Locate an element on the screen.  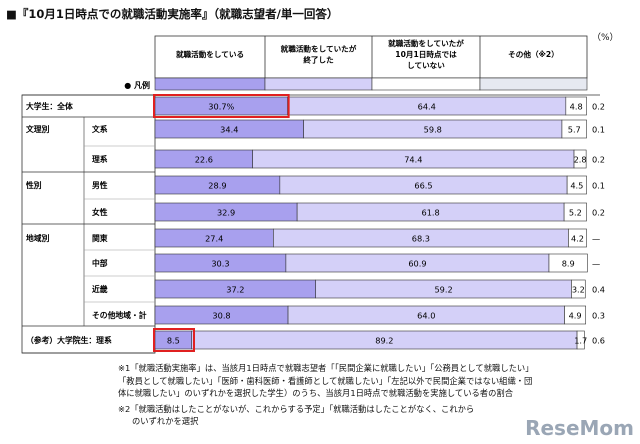
bar-value-label: 4.9 is located at coordinates (575, 316).